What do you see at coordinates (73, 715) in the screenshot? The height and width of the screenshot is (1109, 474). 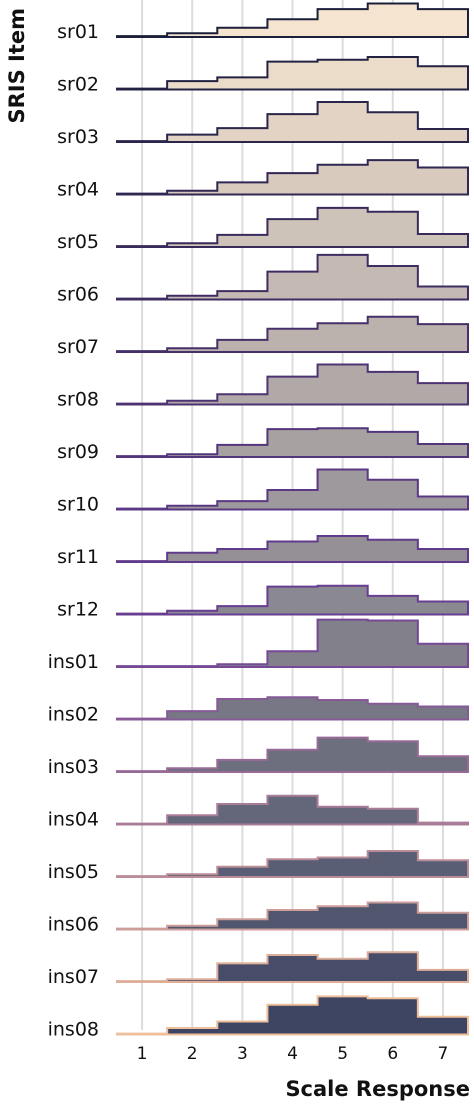 I see `category-label-ins02: ins02` at bounding box center [73, 715].